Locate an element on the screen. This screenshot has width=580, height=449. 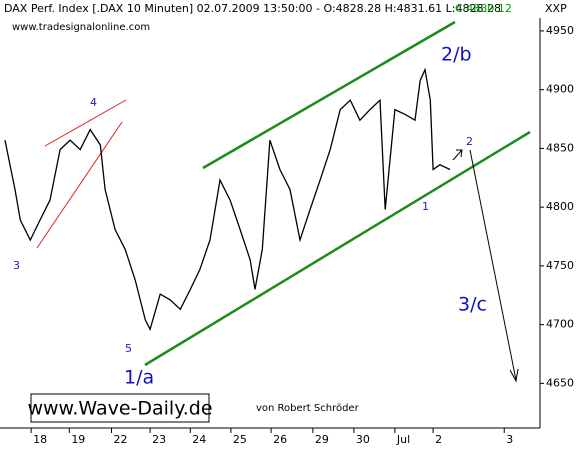
annotation: 2 is located at coordinates (469, 141).